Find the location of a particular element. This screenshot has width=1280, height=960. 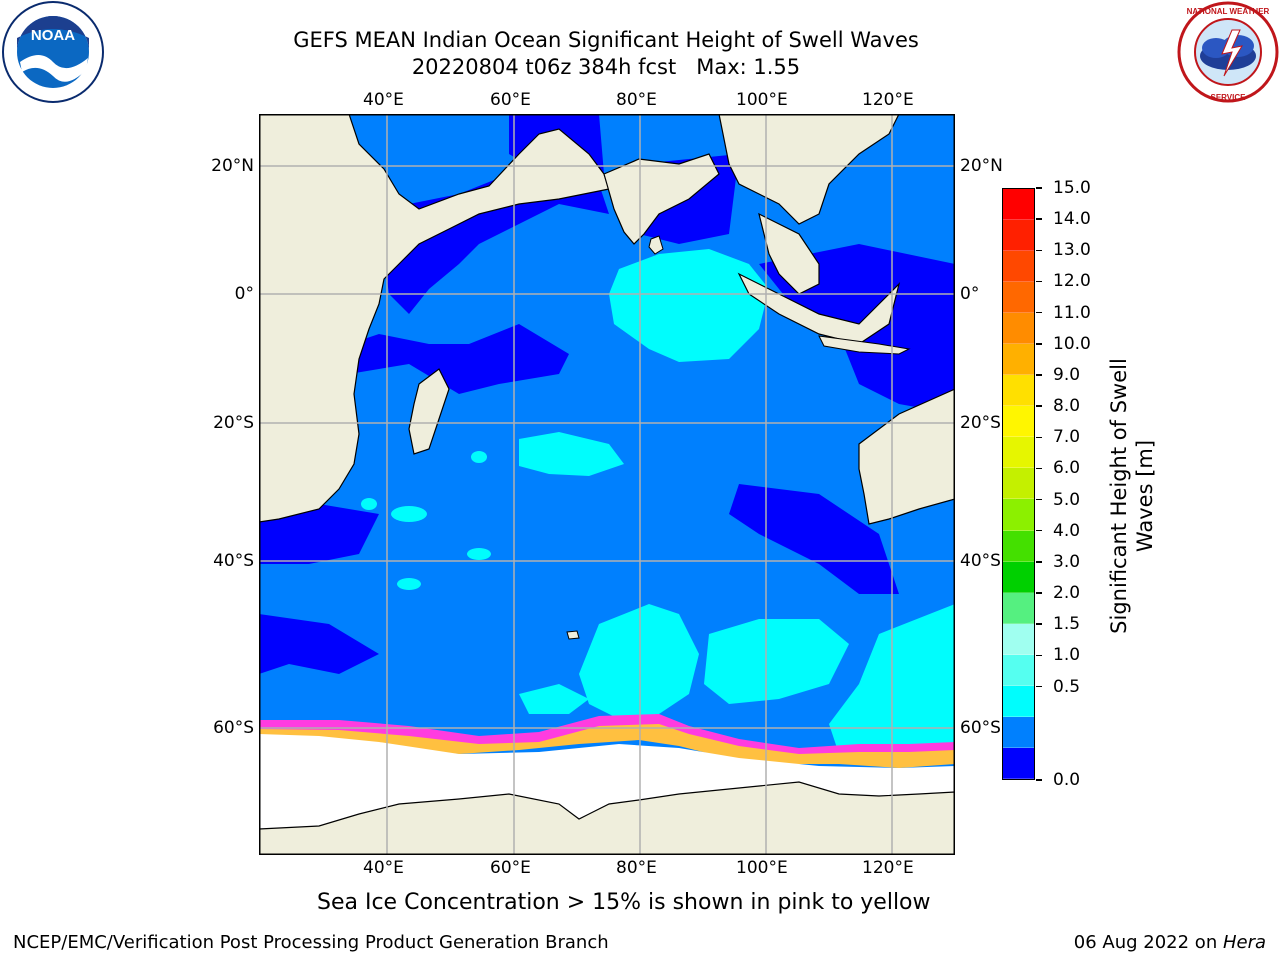

lon-tick-top: 80°E is located at coordinates (636, 100).